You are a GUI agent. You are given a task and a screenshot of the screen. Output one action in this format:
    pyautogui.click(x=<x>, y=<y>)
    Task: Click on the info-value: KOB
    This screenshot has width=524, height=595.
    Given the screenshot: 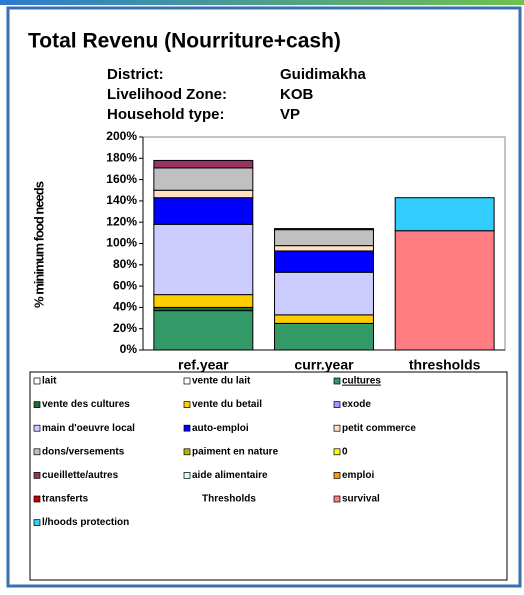 What is the action you would take?
    pyautogui.click(x=297, y=94)
    